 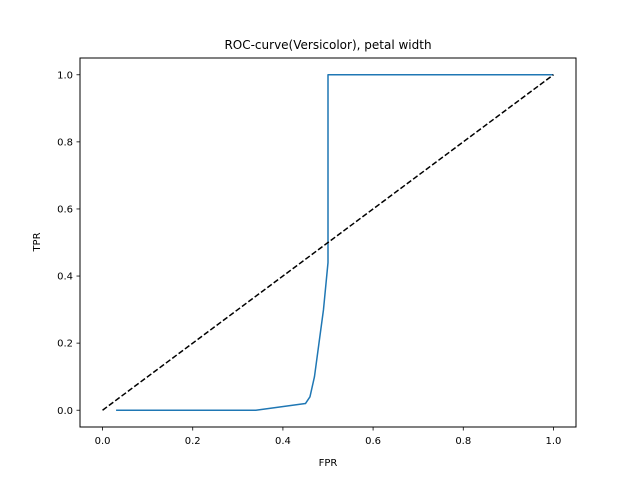 I want to click on x-axis-label: FPR, so click(x=328, y=463).